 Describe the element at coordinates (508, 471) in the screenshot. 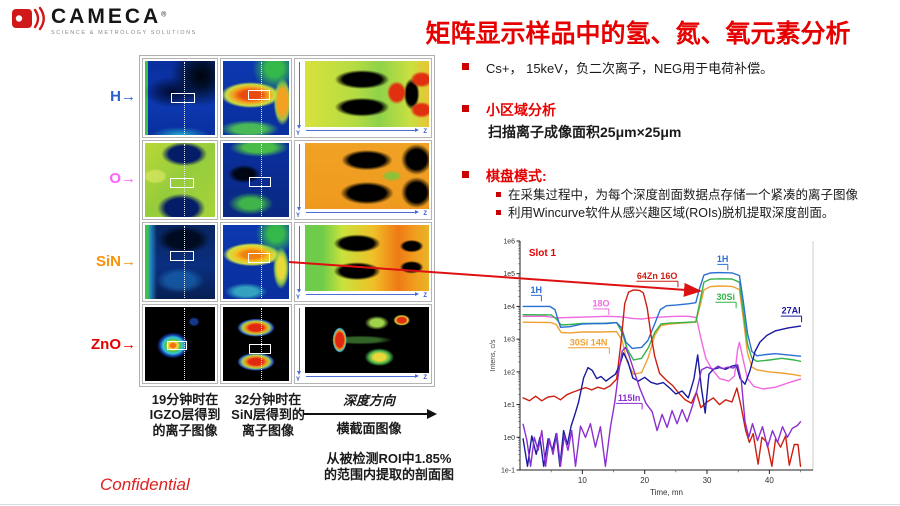

I see `svg-text: 1e-1` at that location.